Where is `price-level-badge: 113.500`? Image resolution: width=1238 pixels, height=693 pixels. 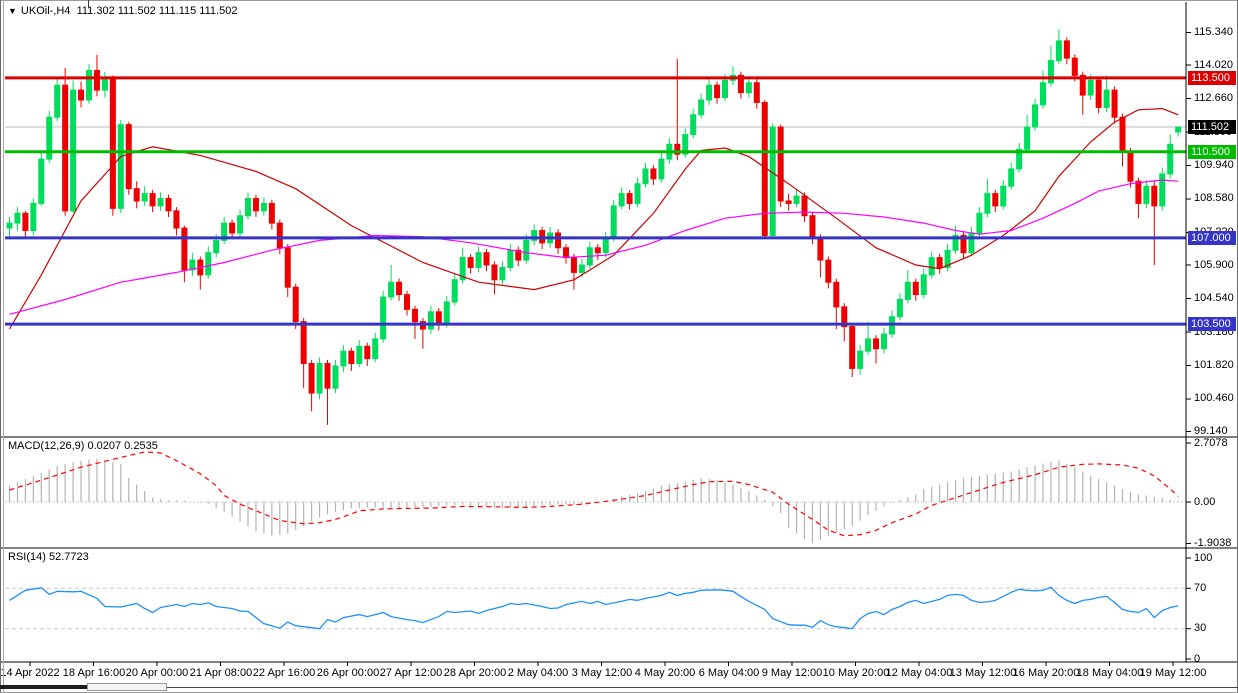 price-level-badge: 113.500 is located at coordinates (1212, 78).